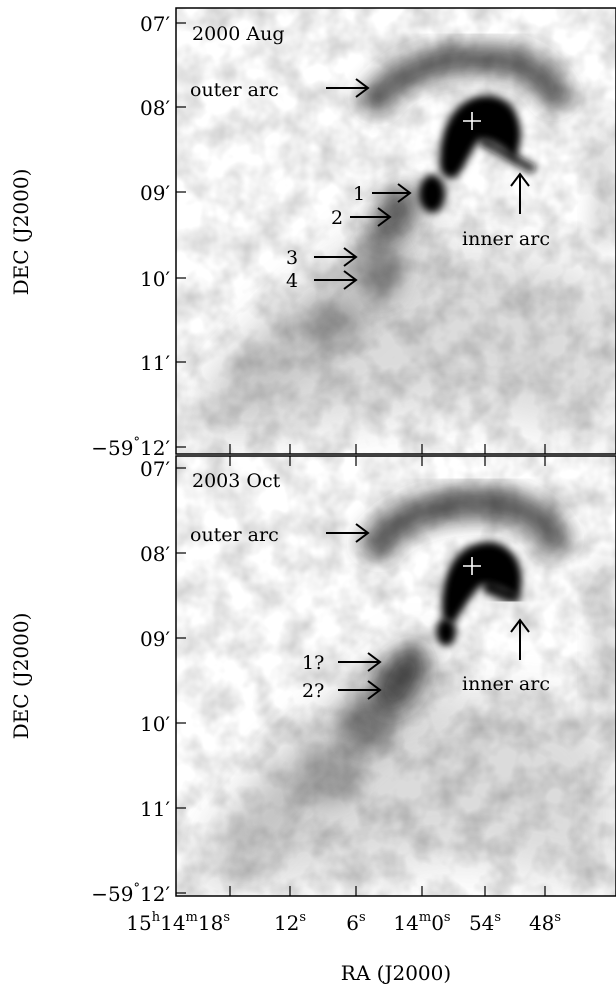  What do you see at coordinates (21, 676) in the screenshot?
I see `y-axis-title-bottom: DEC (J2000)` at bounding box center [21, 676].